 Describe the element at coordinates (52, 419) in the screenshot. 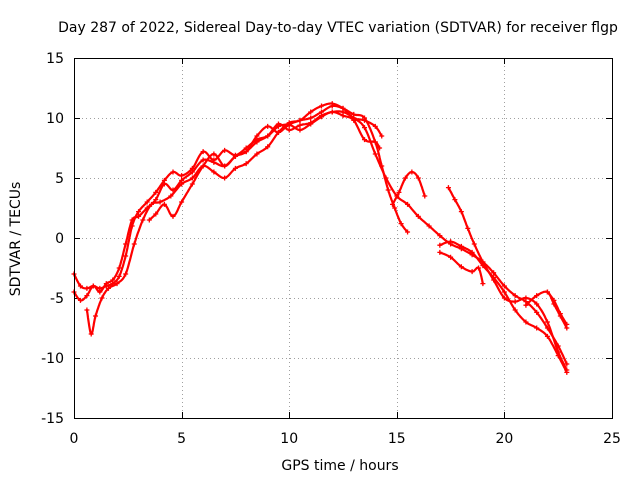

I see `y-tick-label: -15` at that location.